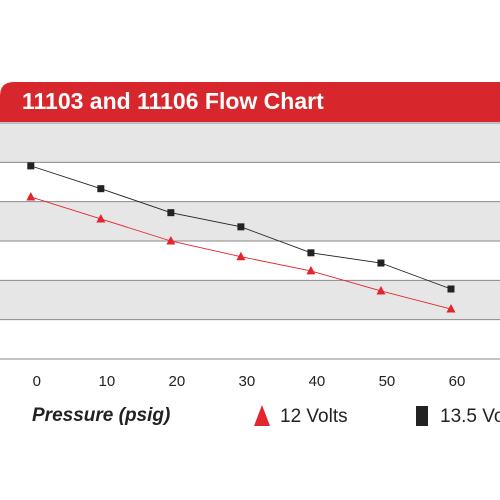 This screenshot has height=500, width=500. What do you see at coordinates (314, 416) in the screenshot?
I see `legend-label: 12 Volts` at bounding box center [314, 416].